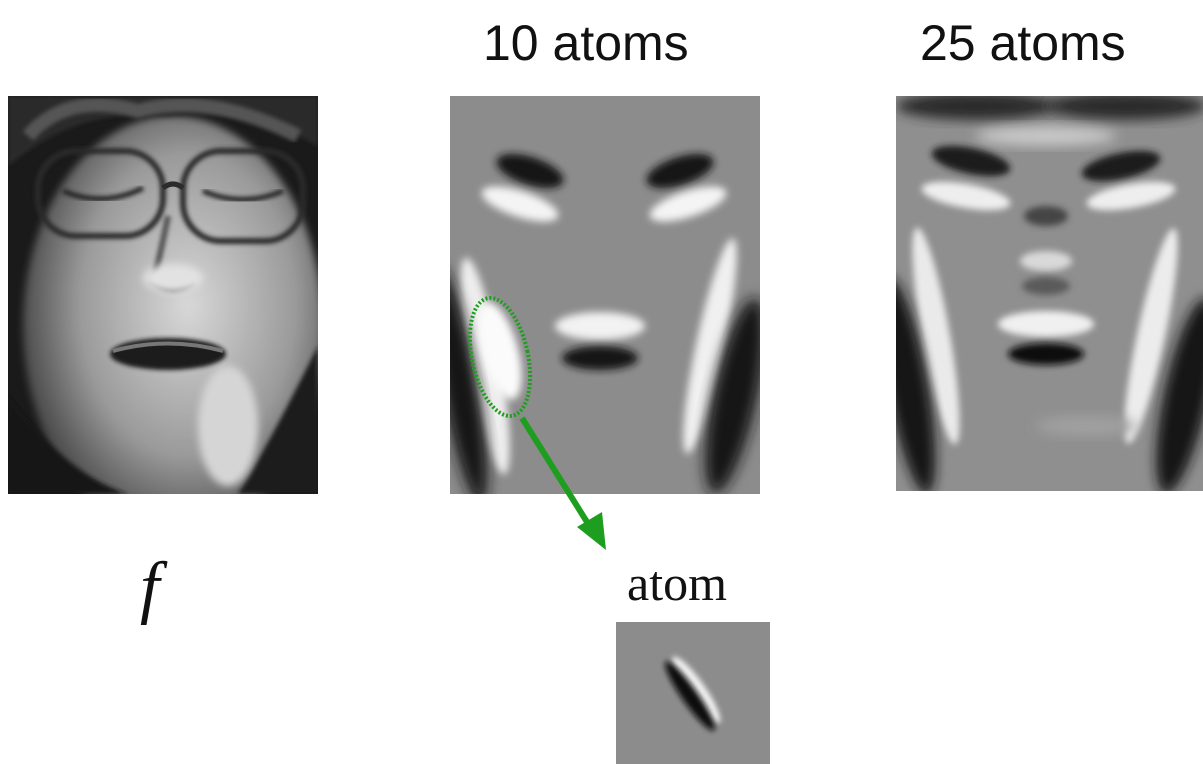 Image resolution: width=1203 pixels, height=764 pixels. I want to click on original-face-image, so click(163, 295).